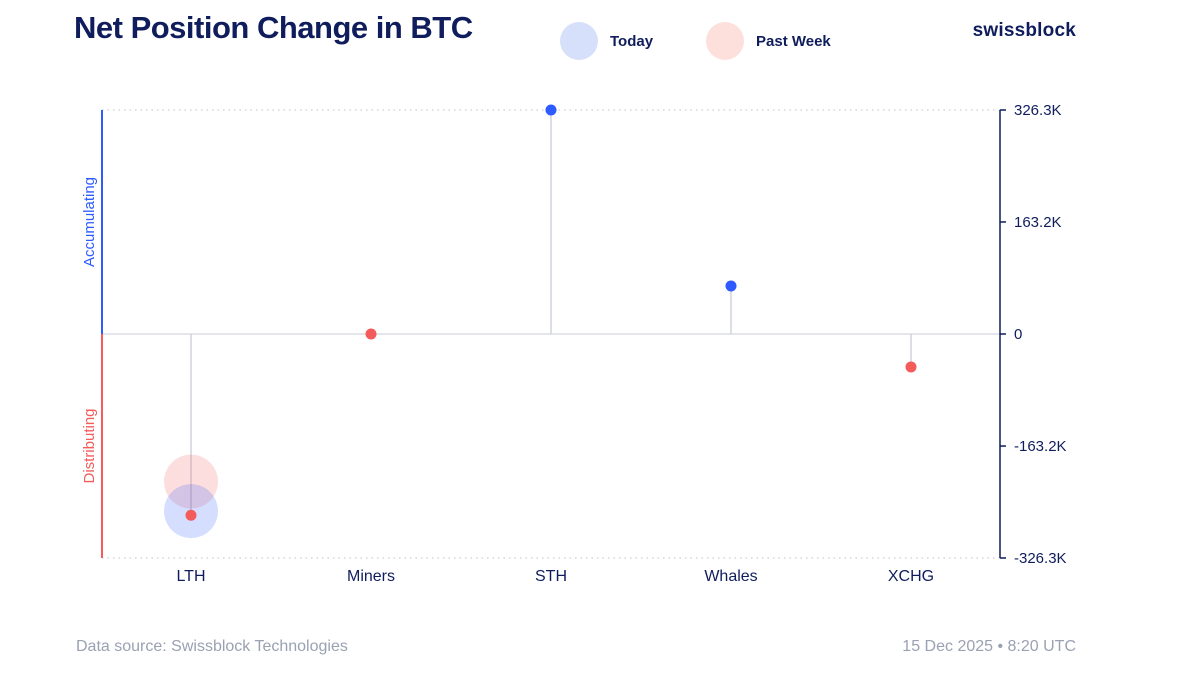 This screenshot has width=1200, height=675. I want to click on page-title: Net Position Change in BTC, so click(273, 27).